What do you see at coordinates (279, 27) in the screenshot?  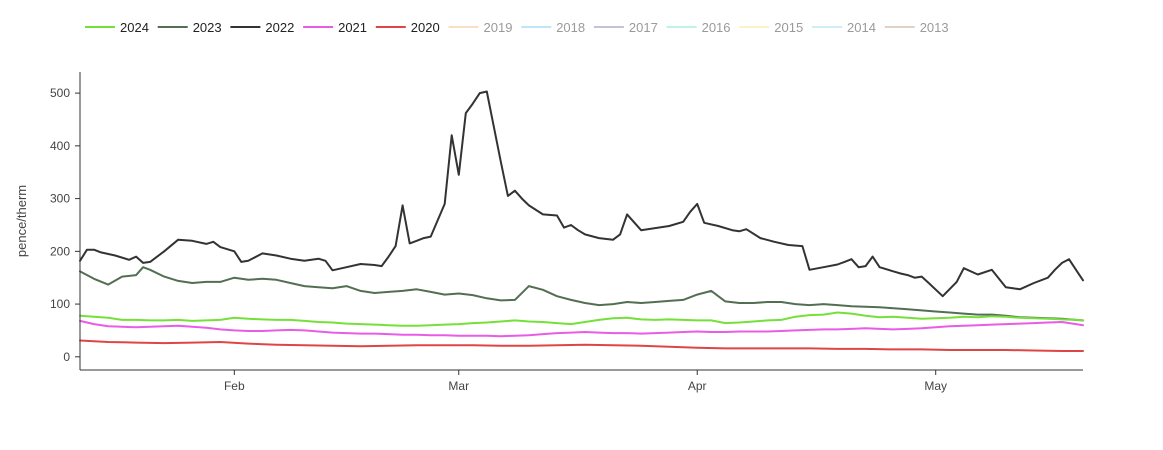 I see `legend-label: 2022` at bounding box center [279, 27].